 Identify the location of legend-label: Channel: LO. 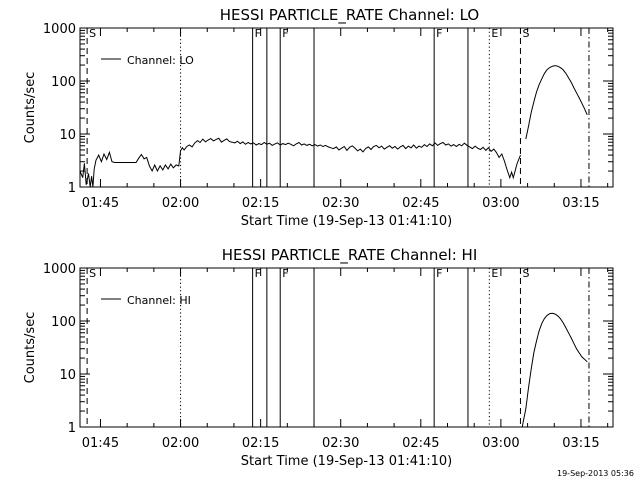
(160, 60).